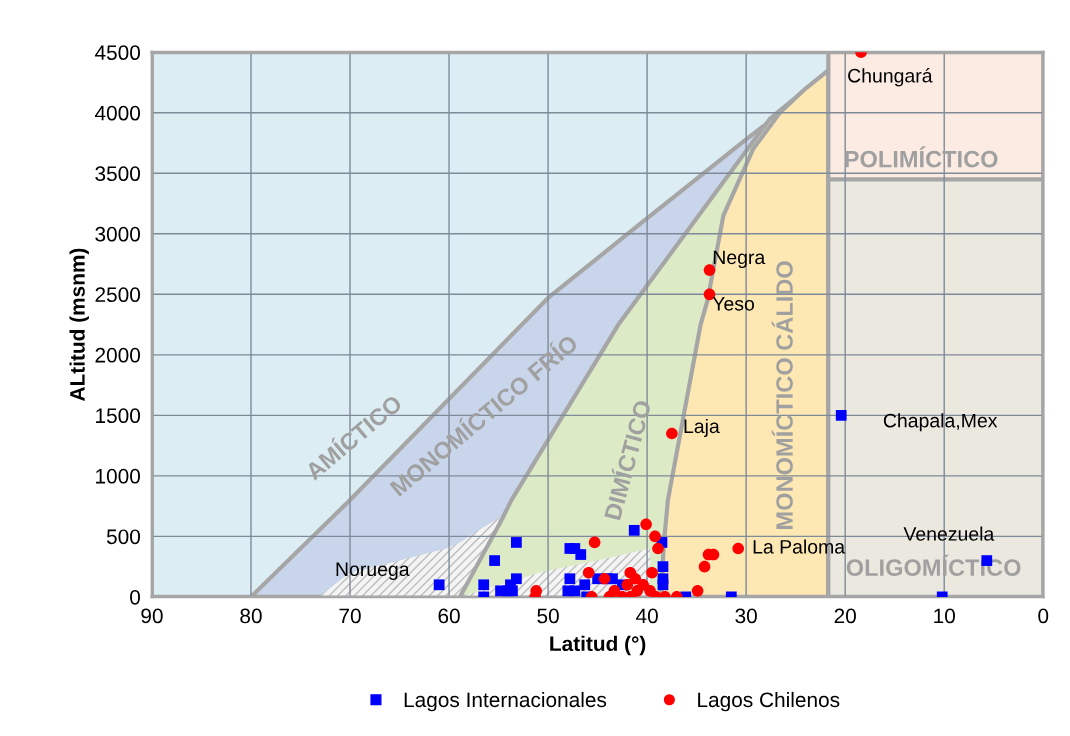  What do you see at coordinates (123, 537) in the screenshot?
I see `y-tick-label: 500` at bounding box center [123, 537].